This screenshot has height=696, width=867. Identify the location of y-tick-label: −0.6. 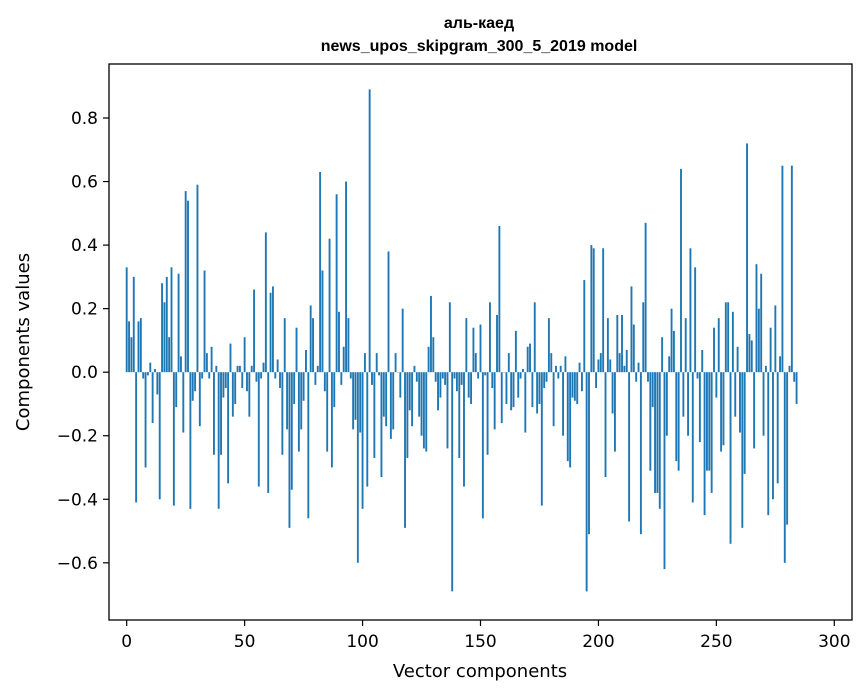
(77, 564).